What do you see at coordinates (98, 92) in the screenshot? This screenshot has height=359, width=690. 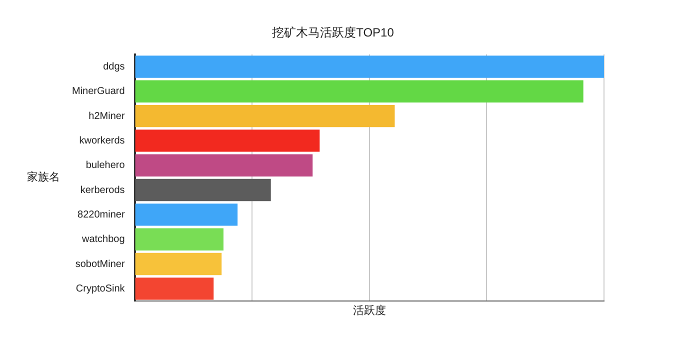 I see `y-tick-label: MinerGuard` at bounding box center [98, 92].